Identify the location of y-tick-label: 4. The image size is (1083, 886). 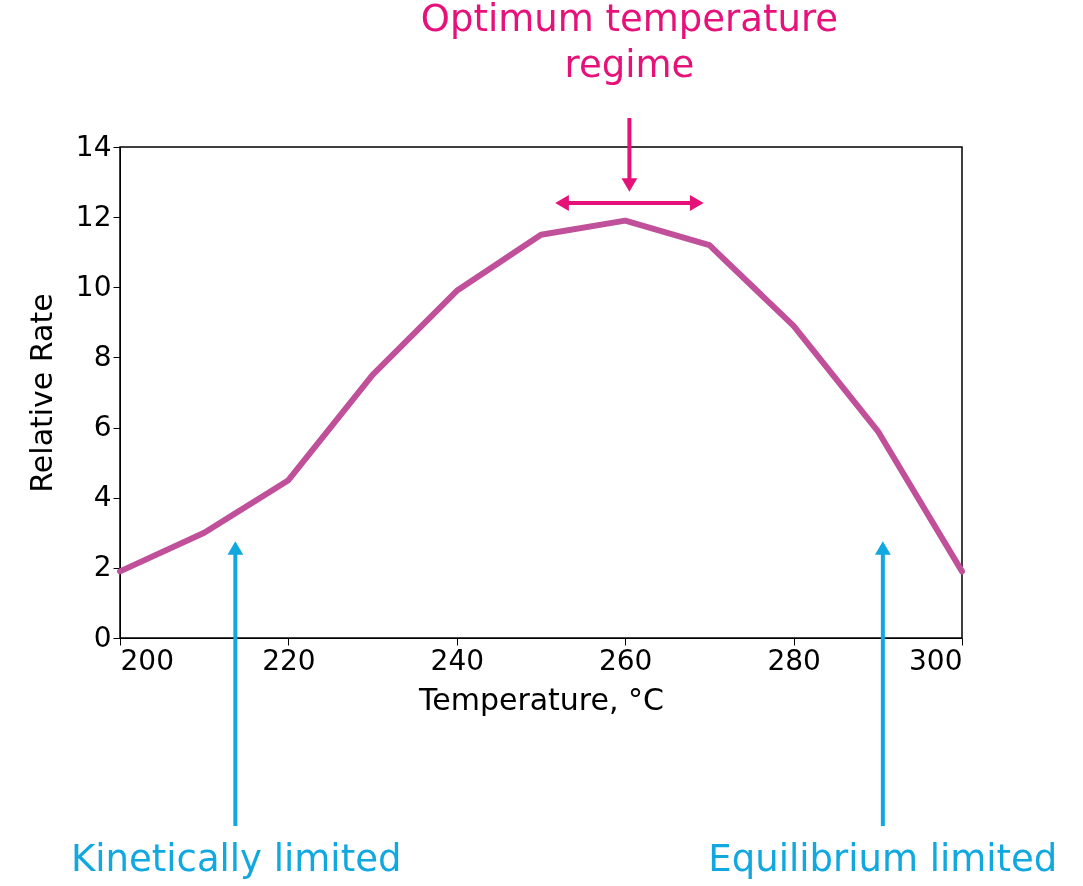
(102, 497).